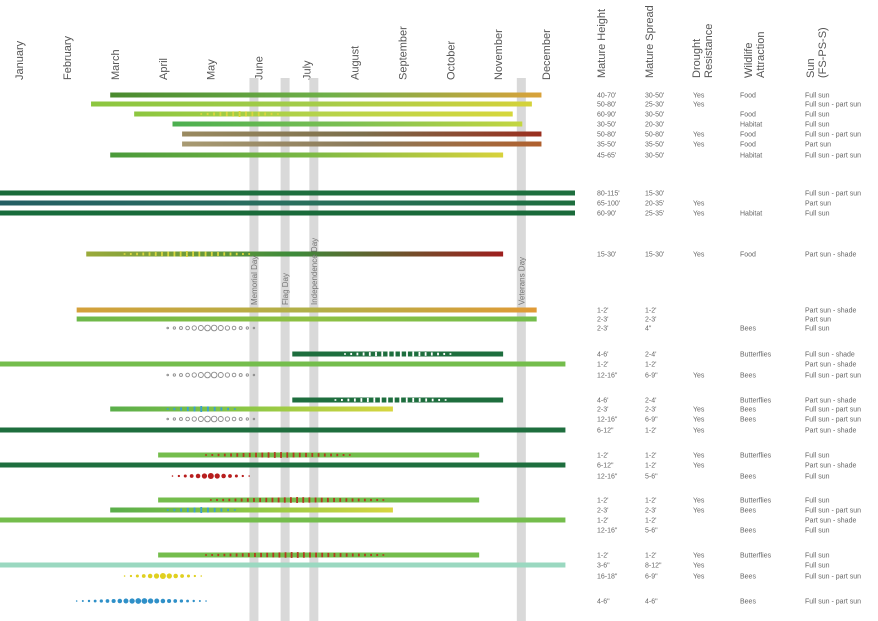 The height and width of the screenshot is (621, 878). What do you see at coordinates (748, 329) in the screenshot?
I see `cell-wildlife-14: Bees` at bounding box center [748, 329].